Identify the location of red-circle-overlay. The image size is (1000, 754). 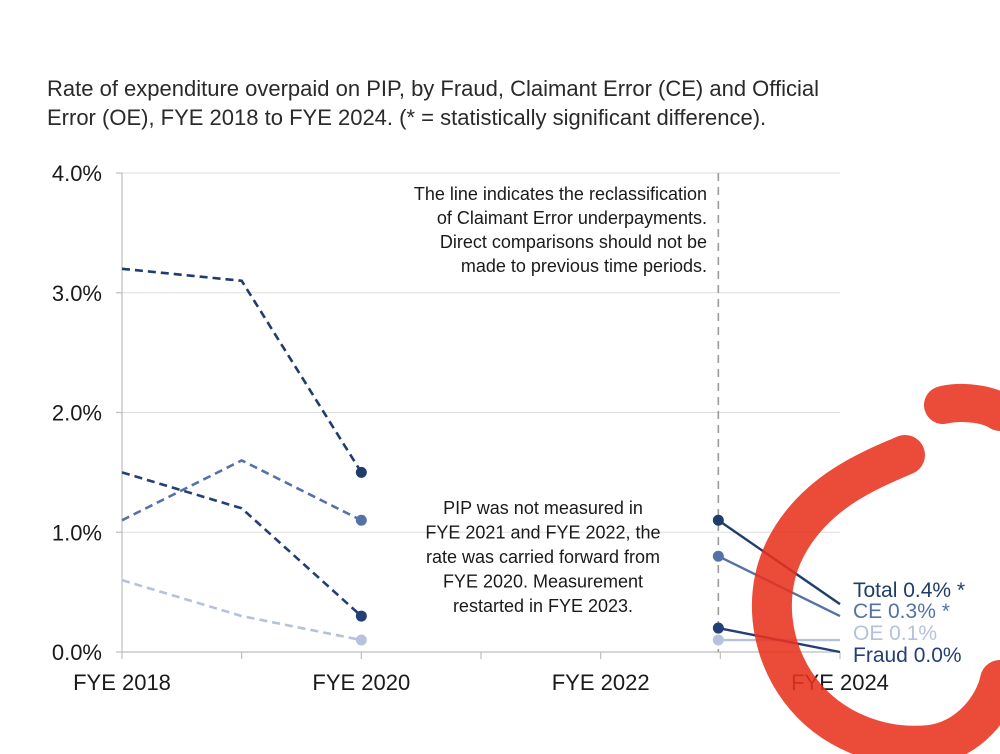
(875, 569).